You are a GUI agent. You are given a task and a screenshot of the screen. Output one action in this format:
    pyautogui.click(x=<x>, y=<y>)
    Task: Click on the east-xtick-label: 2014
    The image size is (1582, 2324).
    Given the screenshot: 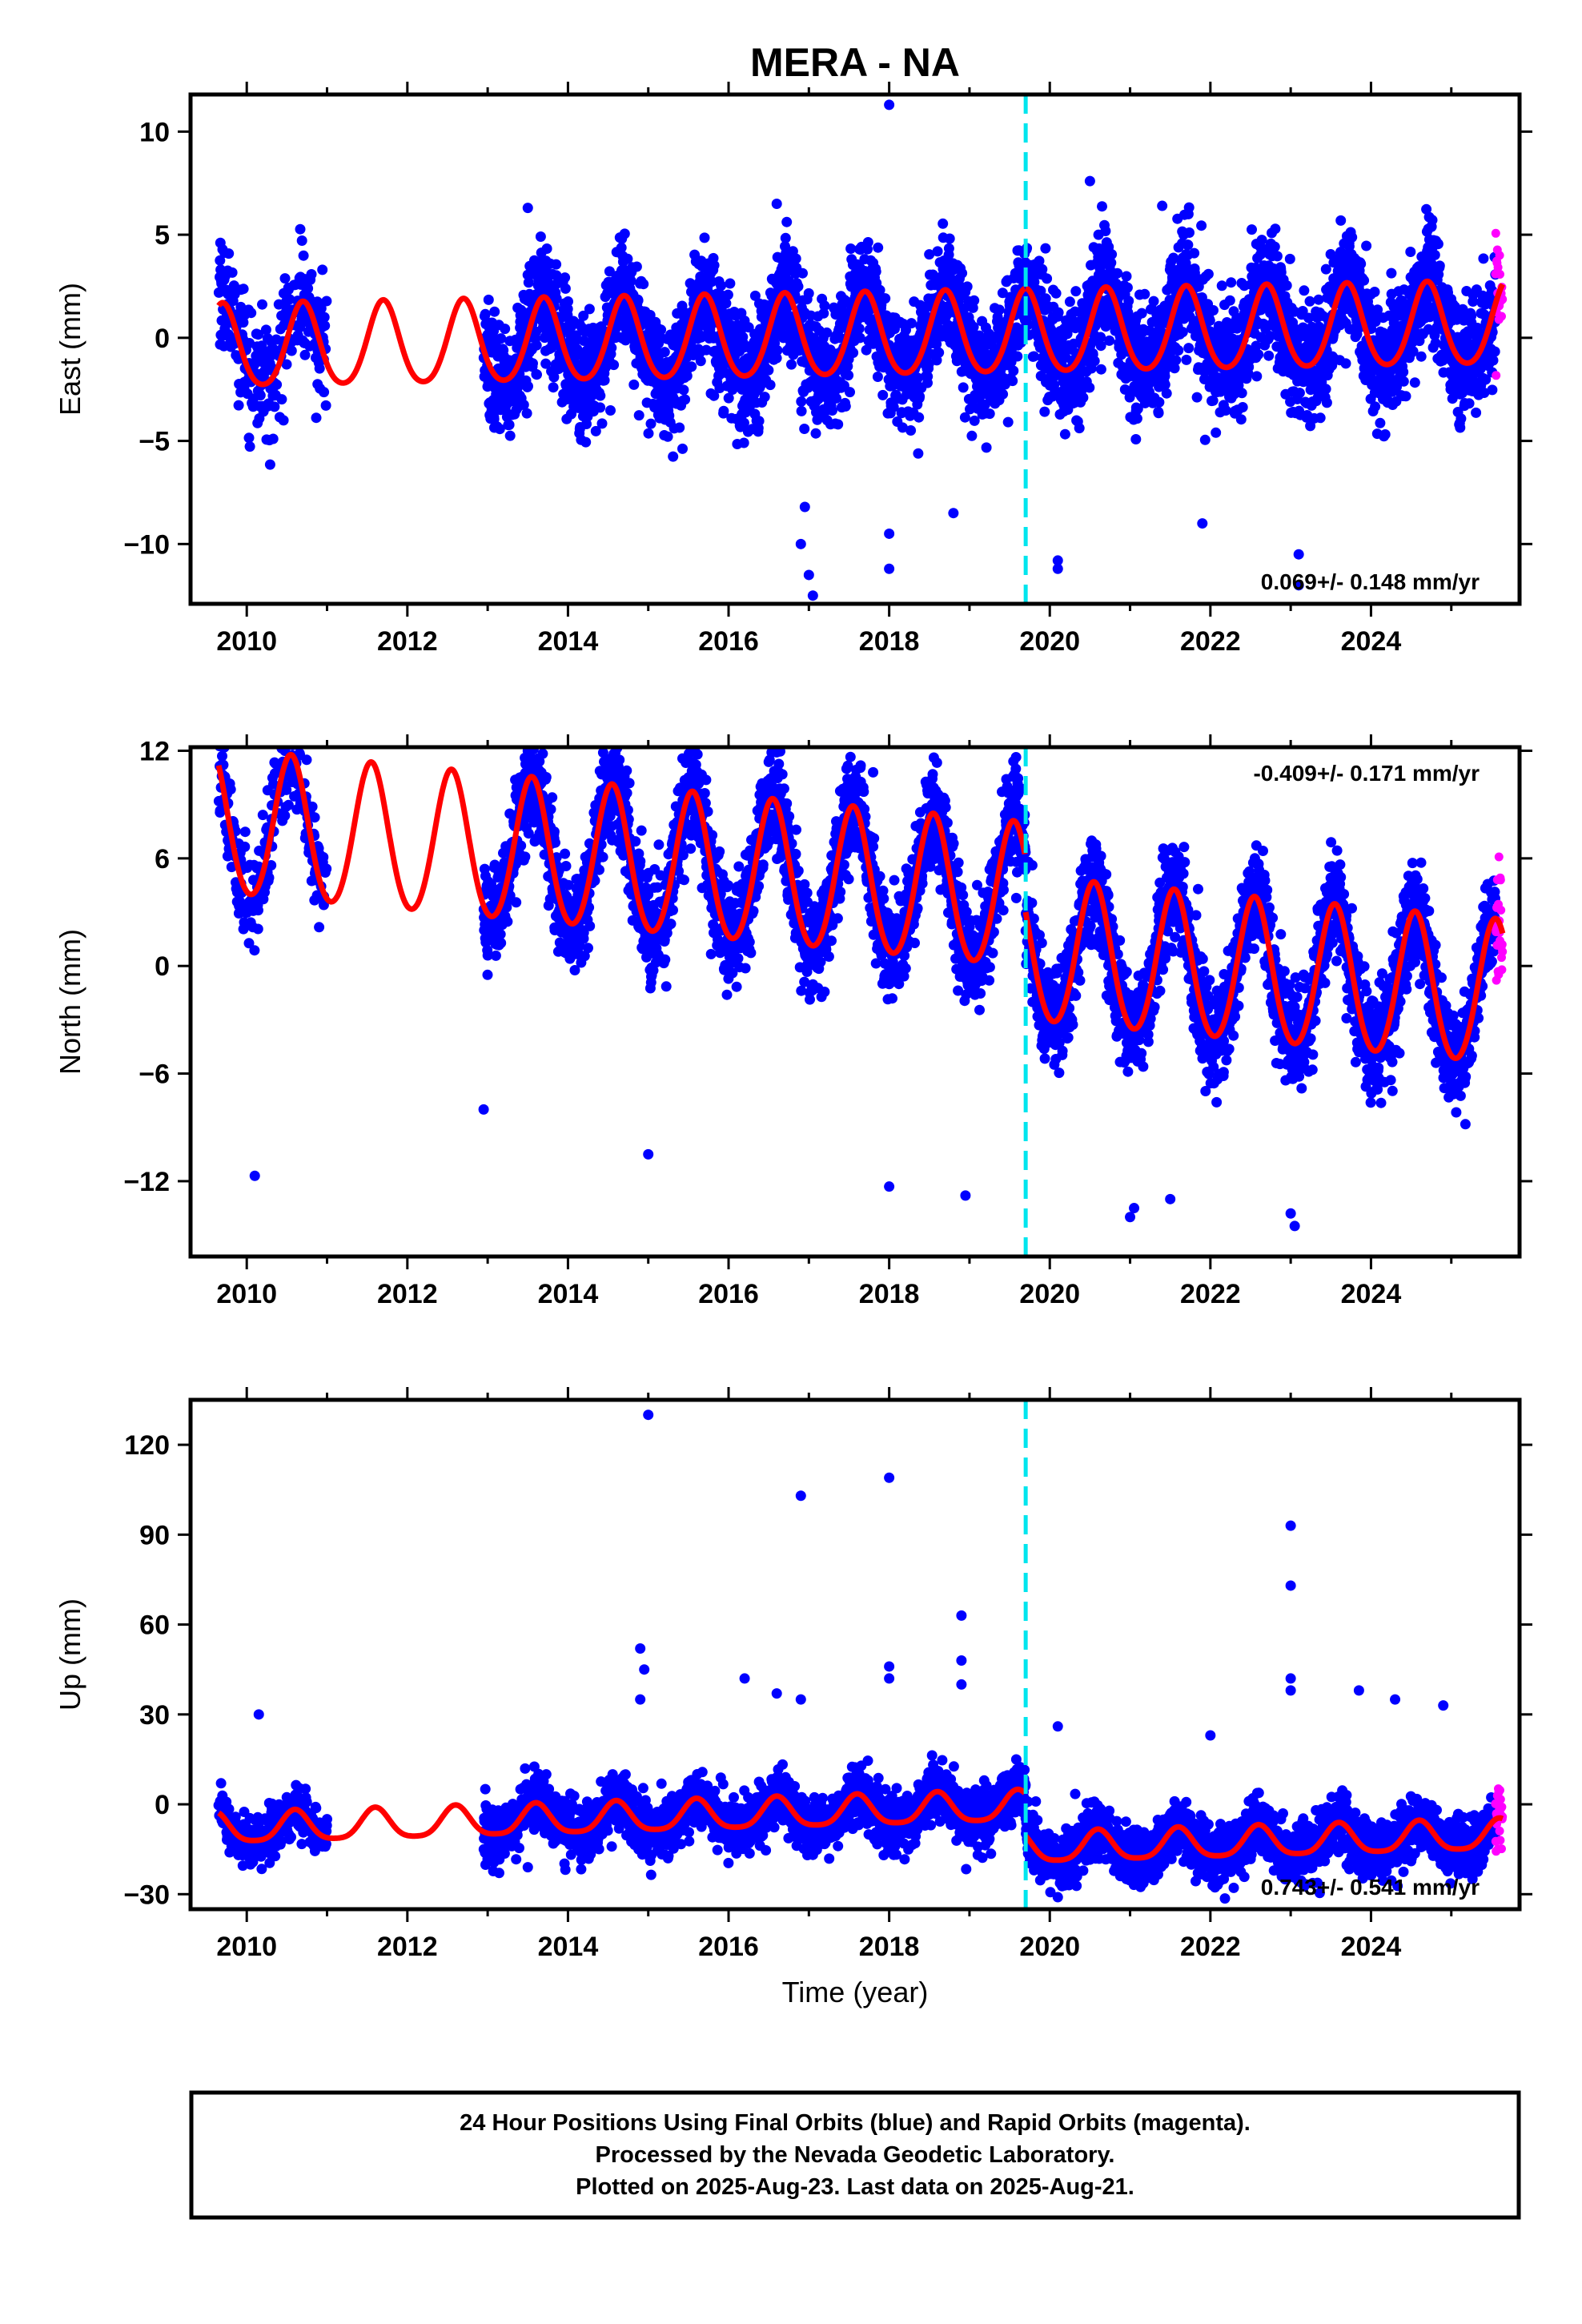 What is the action you would take?
    pyautogui.click(x=568, y=641)
    